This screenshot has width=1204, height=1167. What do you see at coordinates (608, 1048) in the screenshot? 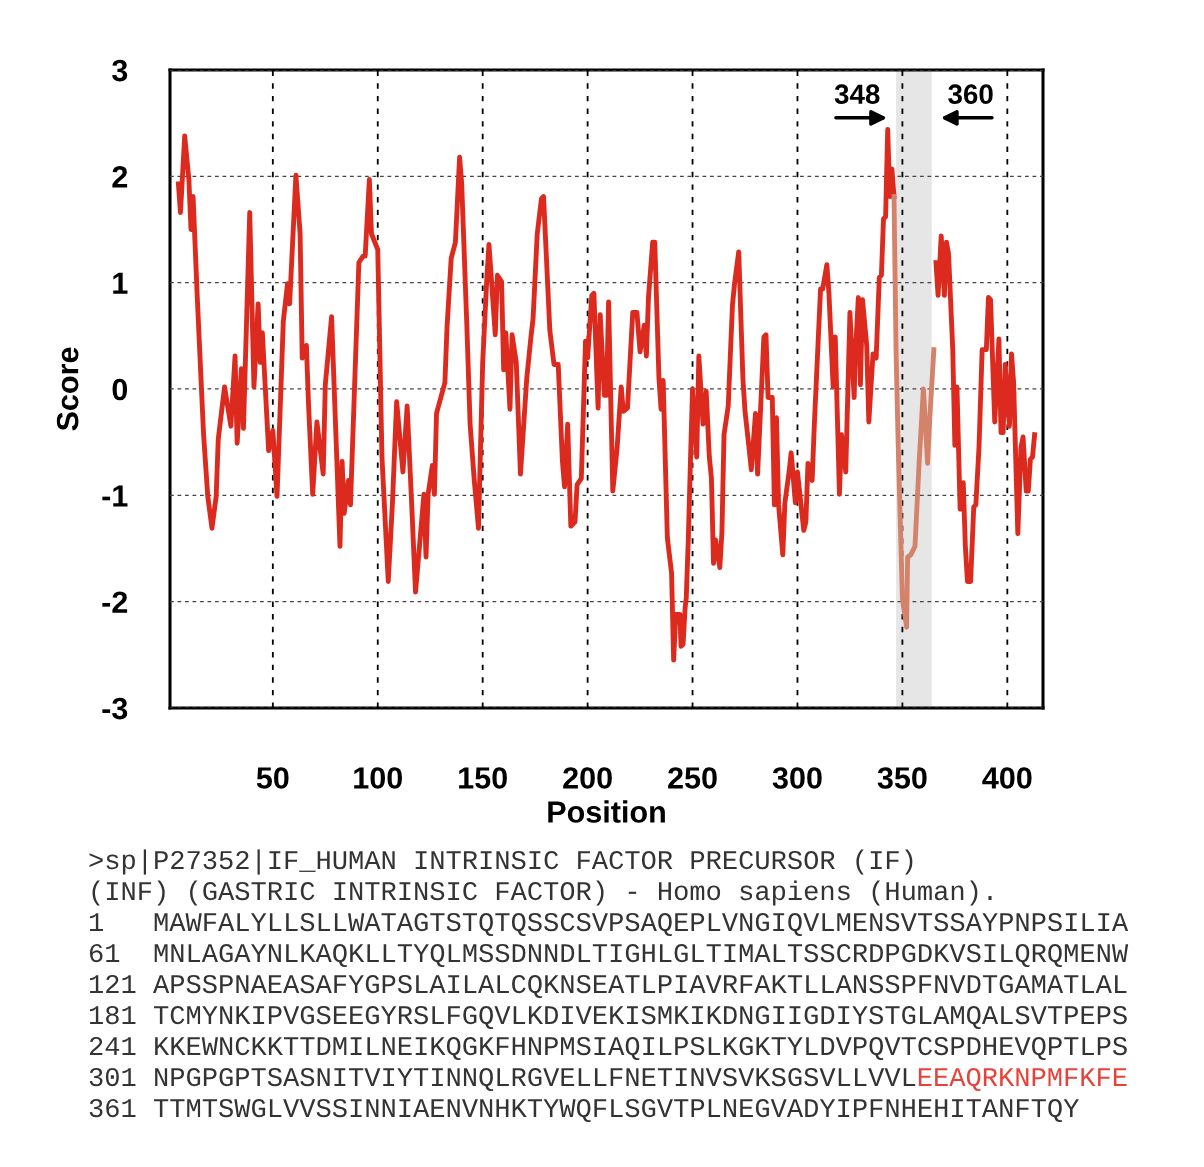
I see `text: 241 KKEWNCKKTTDMILNEIKQGKFHNPMSIAQILPSLKGKTYLDVPQVTCSPDHEVQPTLPS` at bounding box center [608, 1048].